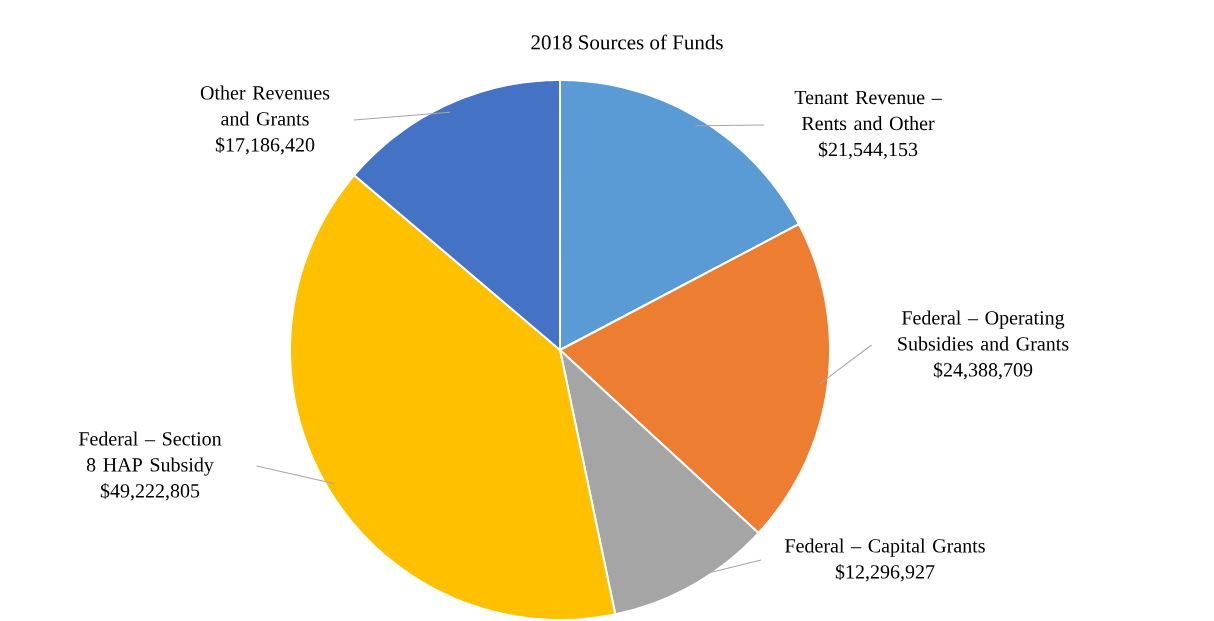 The width and height of the screenshot is (1214, 621). I want to click on slice-label: Federal – Operating Subsidies and Grants, so click(983, 330).